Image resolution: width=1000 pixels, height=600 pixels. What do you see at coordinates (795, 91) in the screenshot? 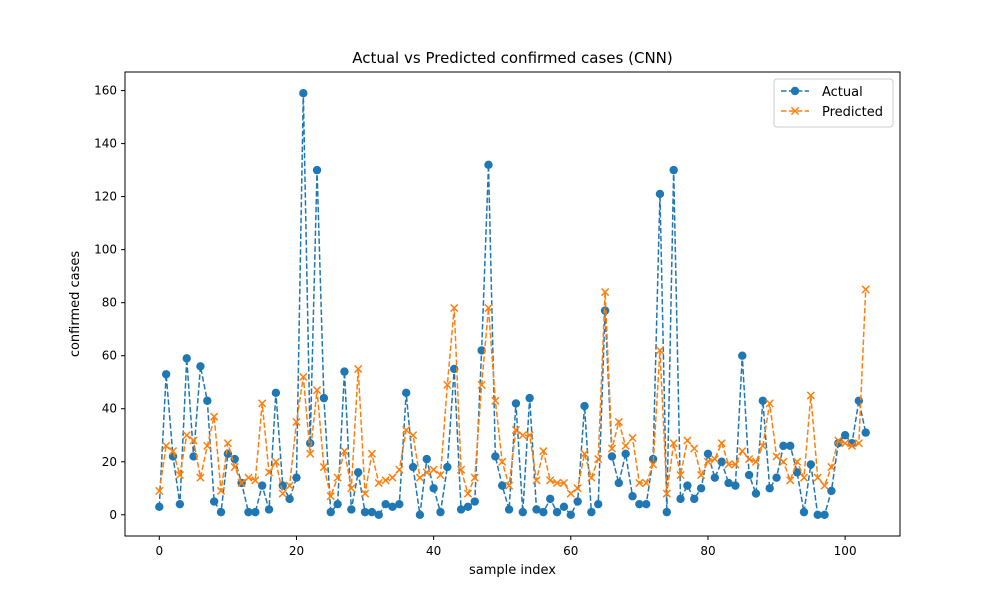
I see `legend-marker-actual` at bounding box center [795, 91].